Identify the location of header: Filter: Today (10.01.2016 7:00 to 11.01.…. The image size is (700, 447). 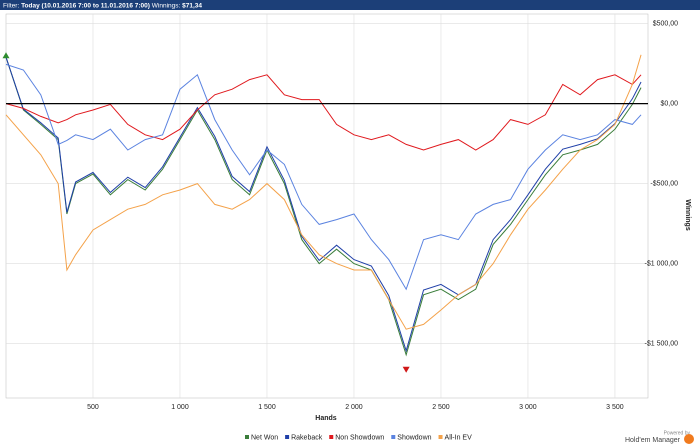
(102, 5).